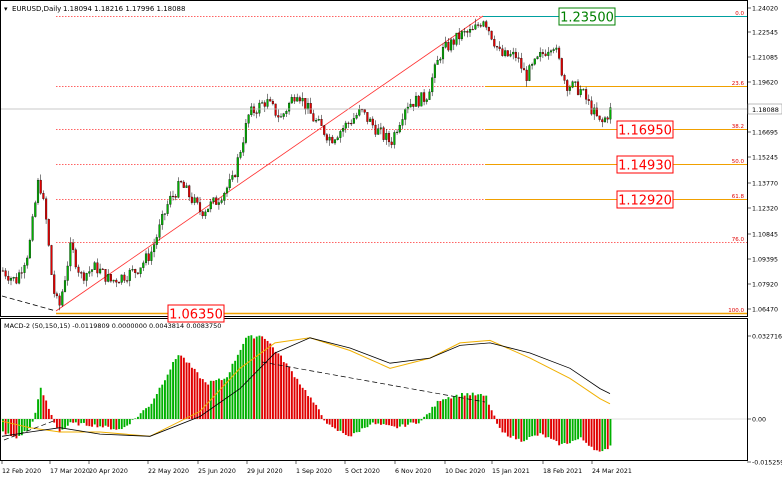  I want to click on price-tick-label: 1.09395, so click(765, 260).